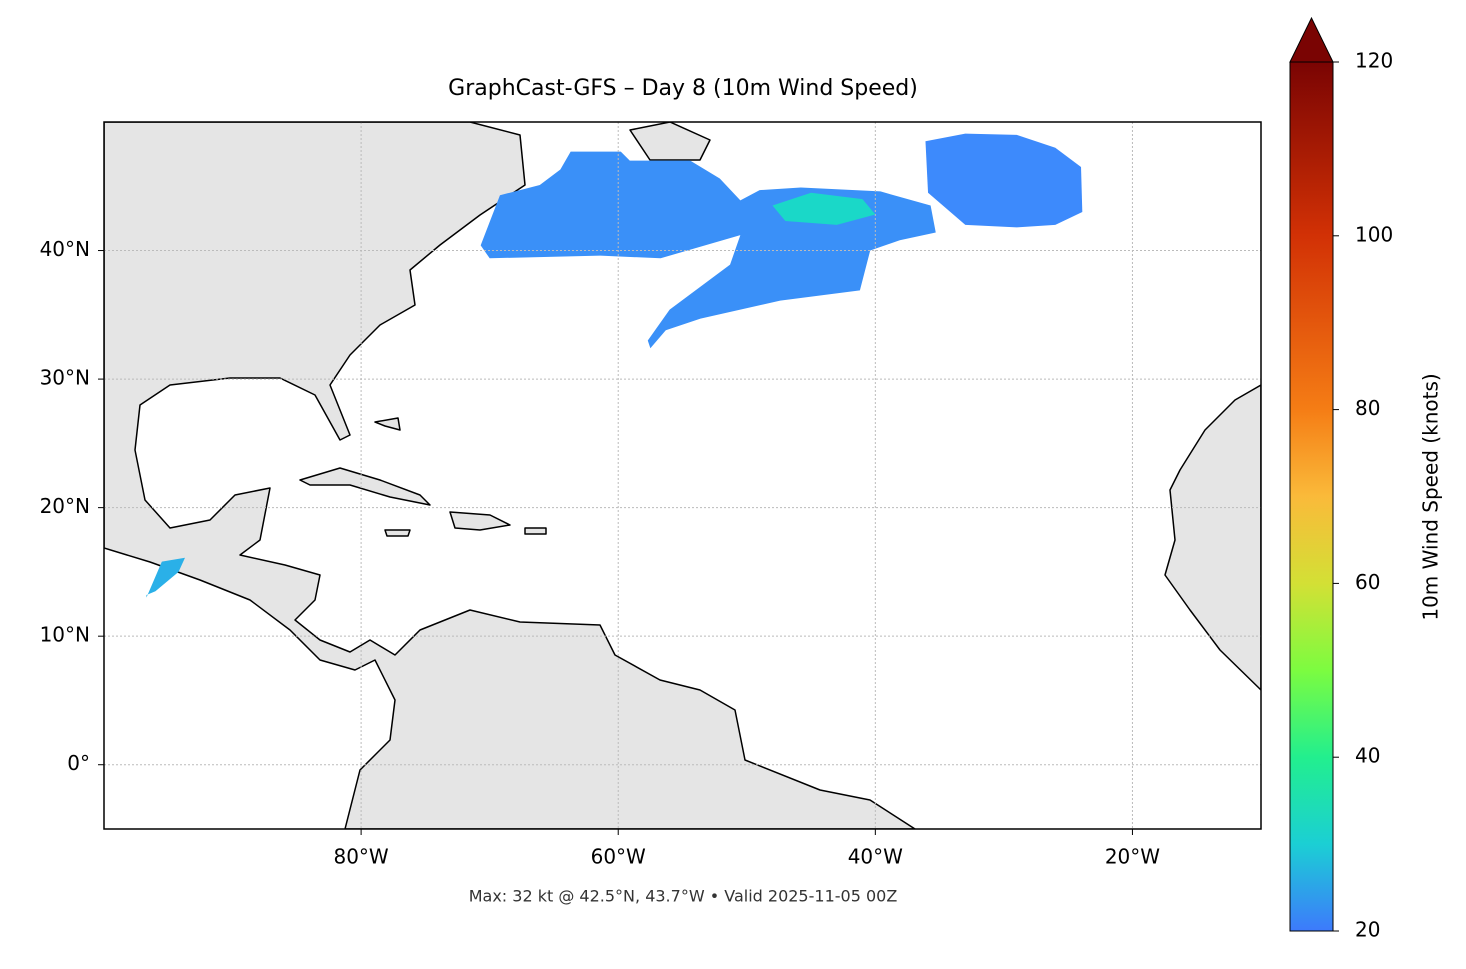  I want to click on y-tick-label: 20°N, so click(65, 506).